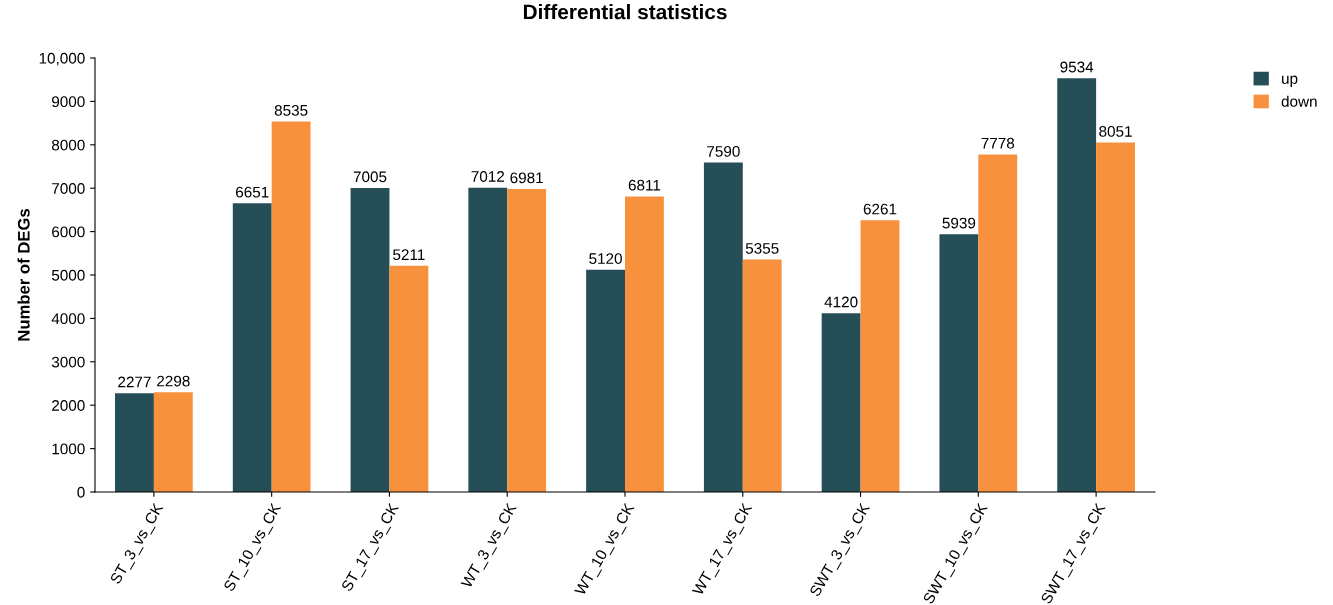  What do you see at coordinates (1299, 101) in the screenshot?
I see `legend-label: down` at bounding box center [1299, 101].